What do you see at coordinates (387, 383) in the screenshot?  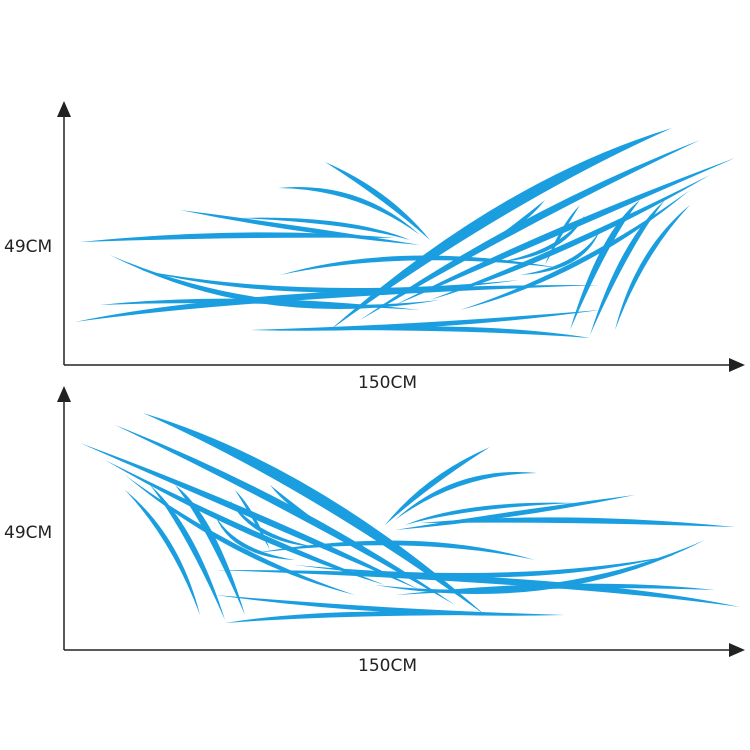 I see `width-label-top: 150CM` at bounding box center [387, 383].